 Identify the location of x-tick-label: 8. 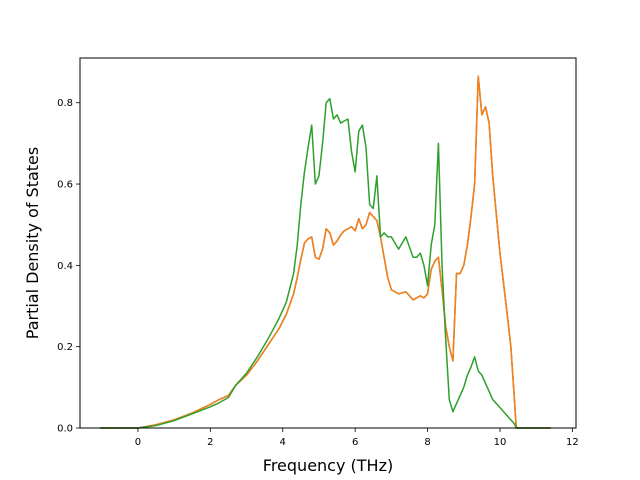
(427, 442).